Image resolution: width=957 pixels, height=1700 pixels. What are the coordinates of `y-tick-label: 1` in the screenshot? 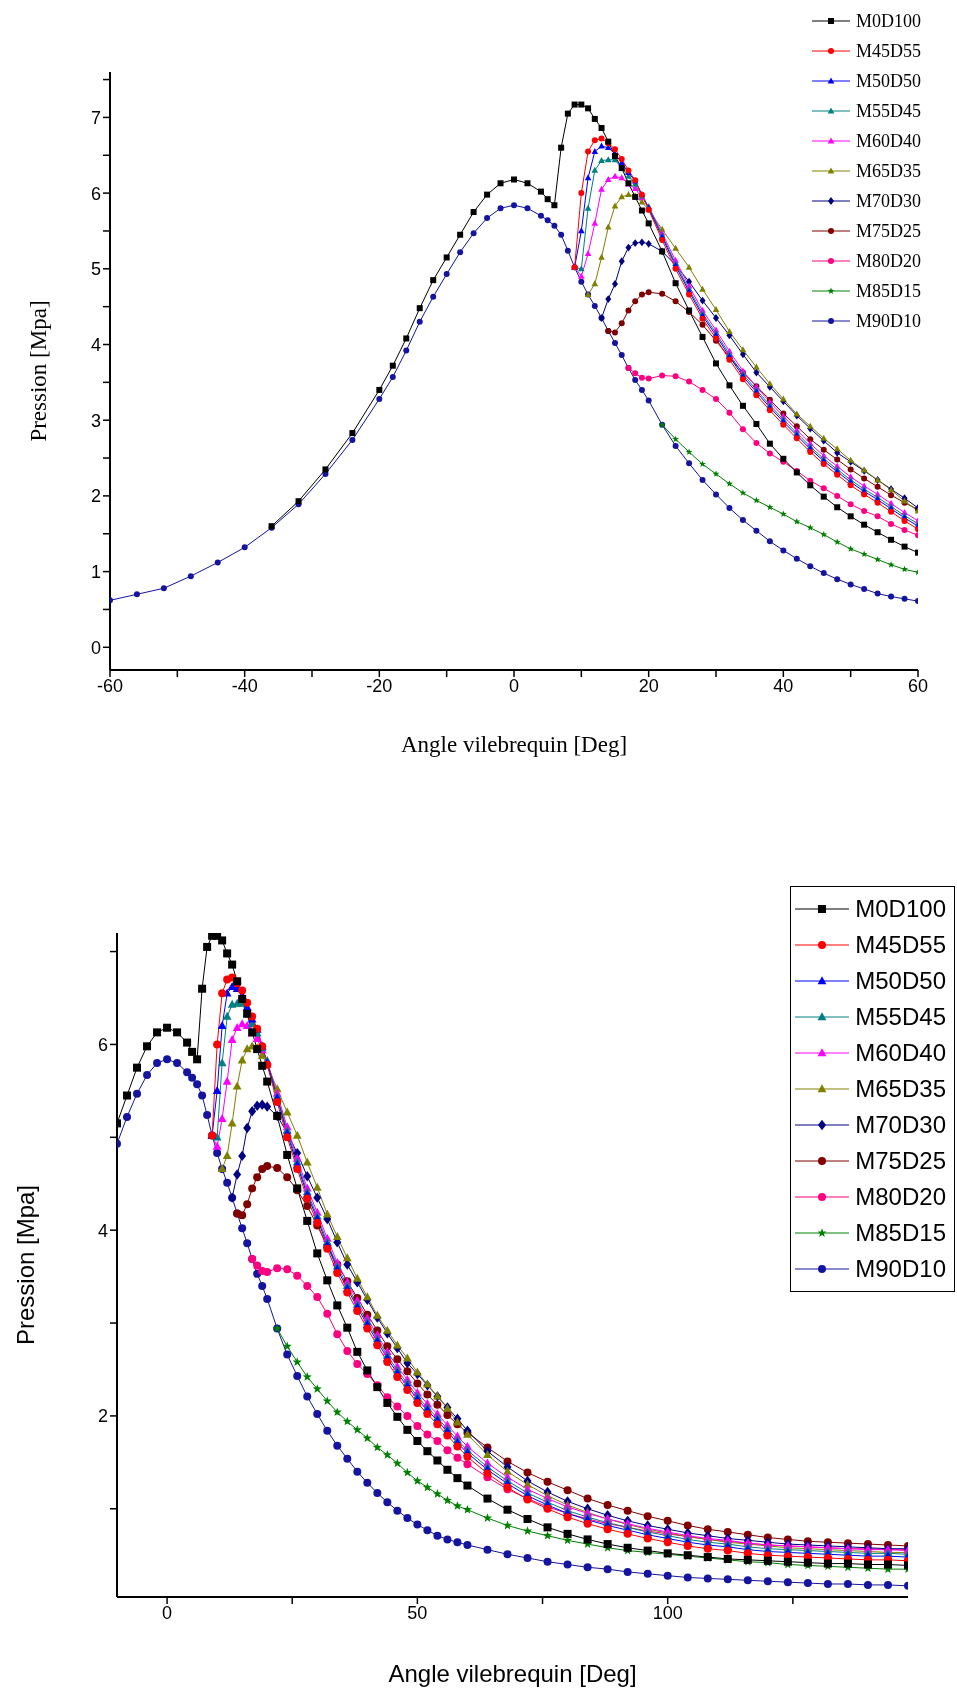 It's located at (95, 571).